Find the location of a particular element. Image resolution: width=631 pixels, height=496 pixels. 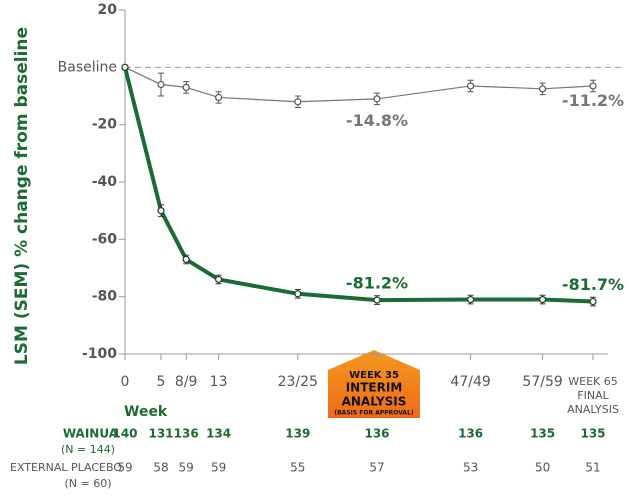

y-tick-label: -100 is located at coordinates (99, 354).